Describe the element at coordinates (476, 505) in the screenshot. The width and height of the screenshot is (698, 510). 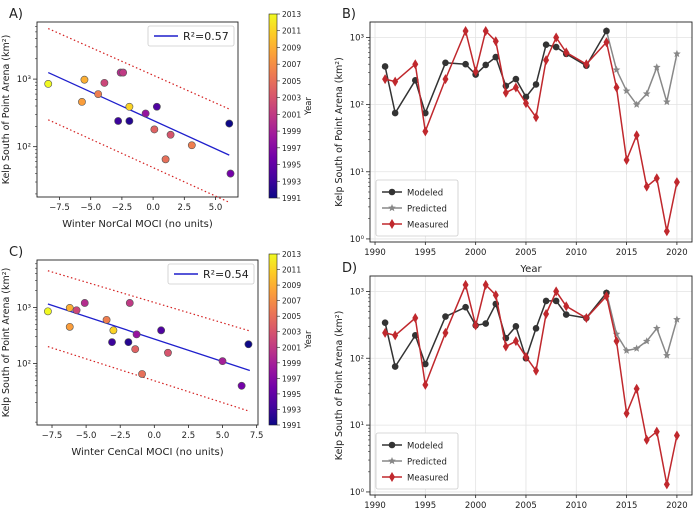
I see `x-tick-label: 2000` at that location.